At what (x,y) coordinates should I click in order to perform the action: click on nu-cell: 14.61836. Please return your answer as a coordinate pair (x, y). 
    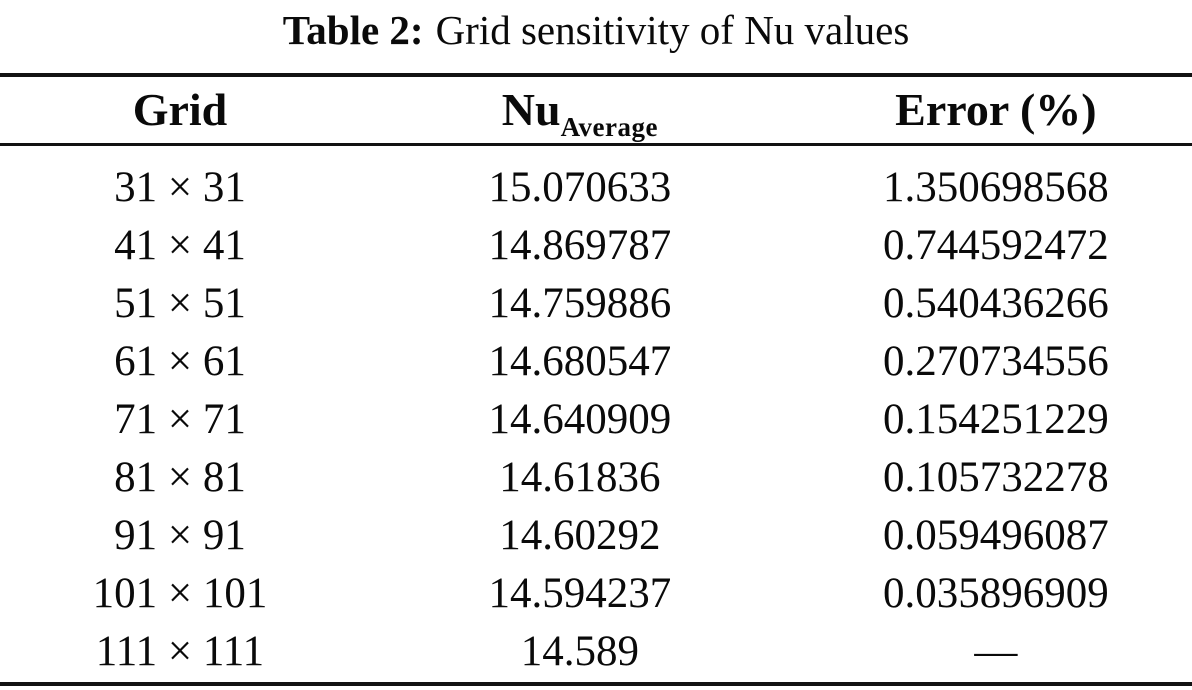
    Looking at the image, I should click on (580, 478).